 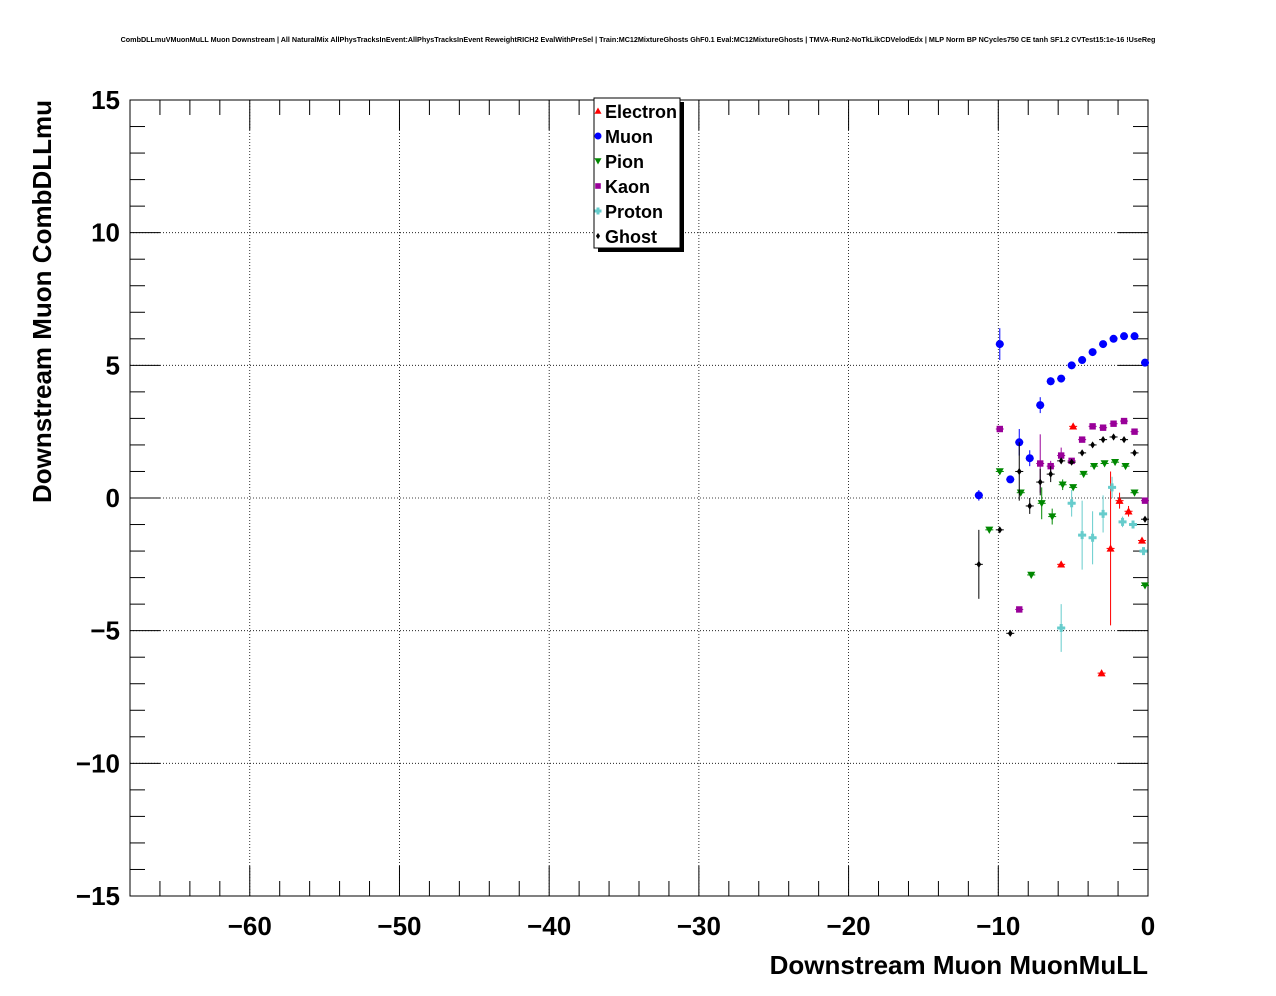 I want to click on x-tick-label: −10, so click(x=998, y=926).